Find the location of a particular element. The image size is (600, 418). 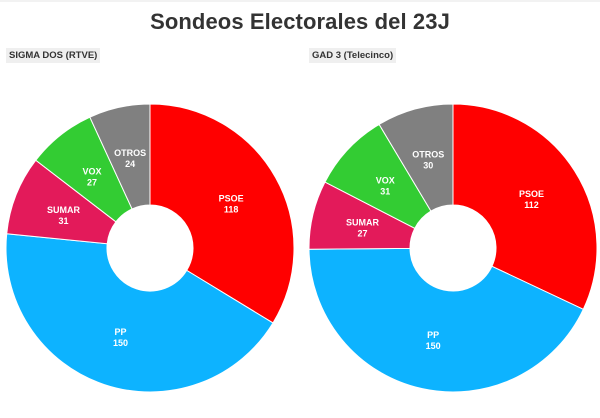

slice-value-vox: 31 is located at coordinates (385, 191).